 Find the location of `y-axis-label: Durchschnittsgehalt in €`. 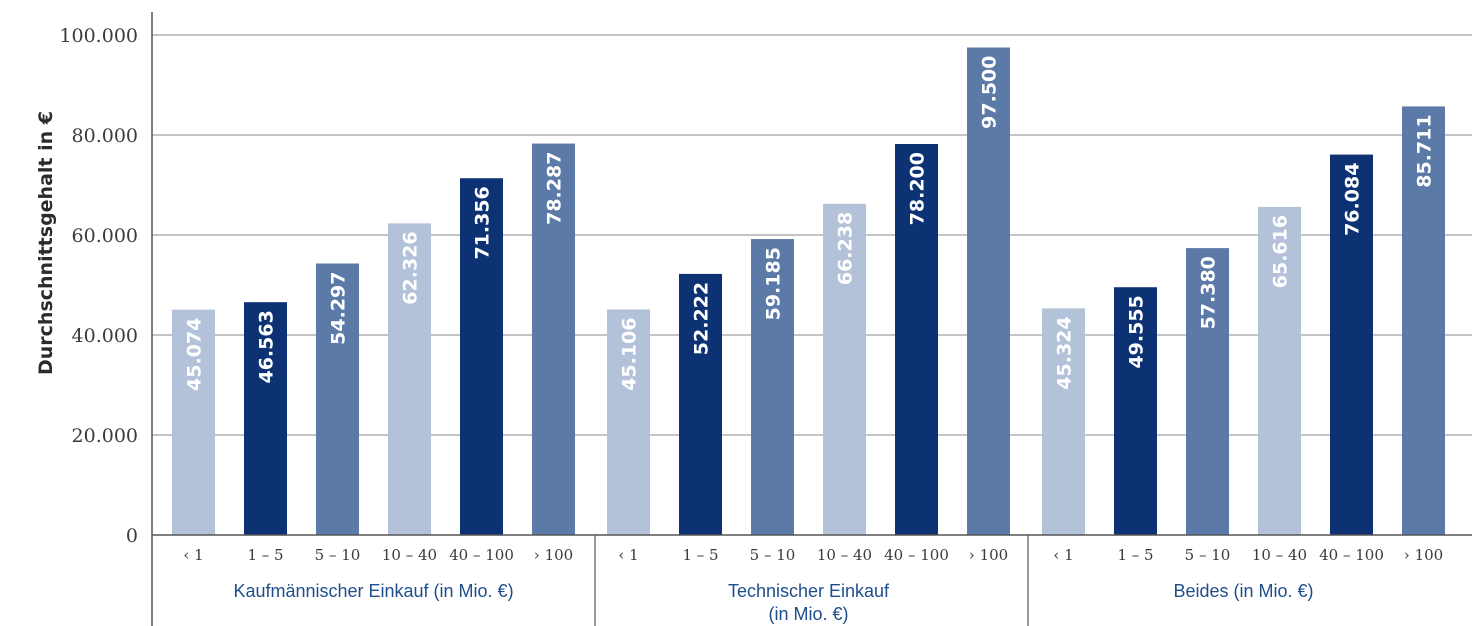

y-axis-label: Durchschnittsgehalt in € is located at coordinates (46, 243).